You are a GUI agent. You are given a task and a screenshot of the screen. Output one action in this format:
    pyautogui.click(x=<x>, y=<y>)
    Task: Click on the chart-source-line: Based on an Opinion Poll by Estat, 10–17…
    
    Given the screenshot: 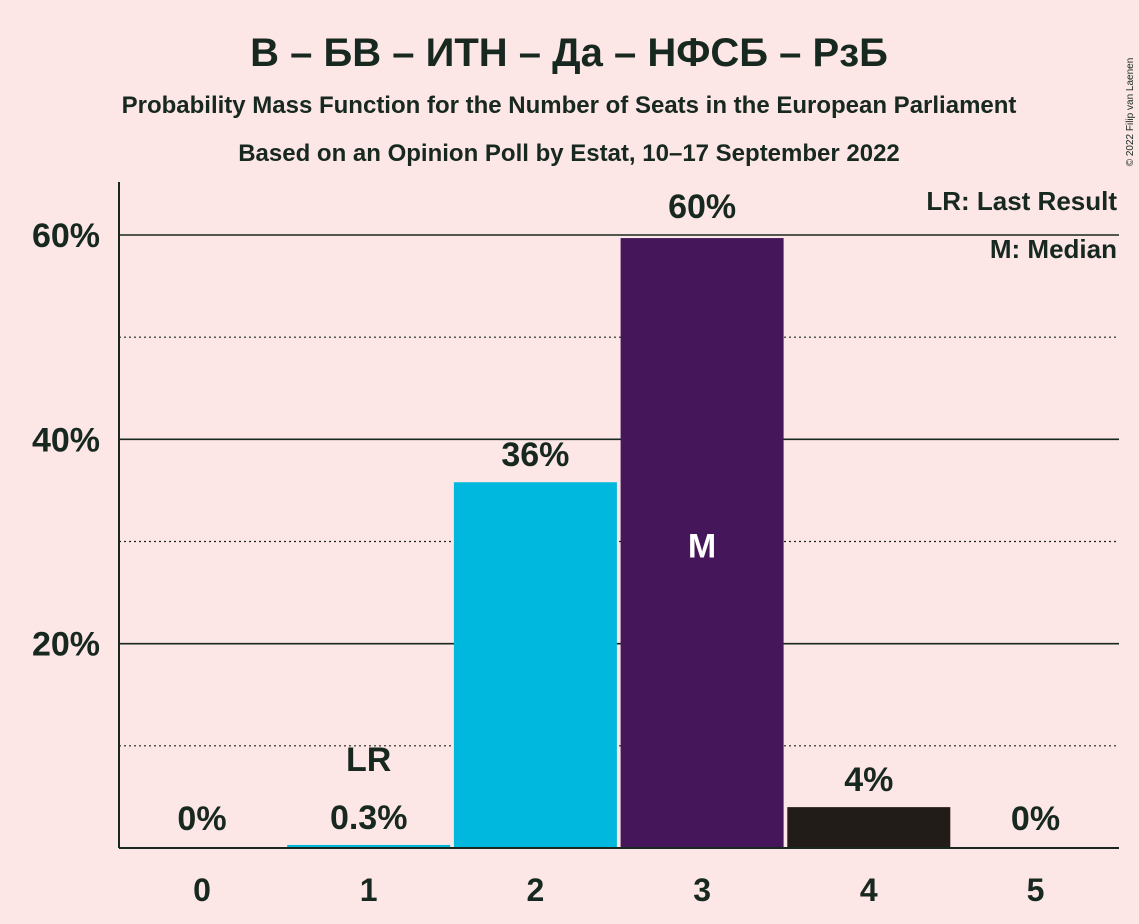 What is the action you would take?
    pyautogui.click(x=569, y=153)
    